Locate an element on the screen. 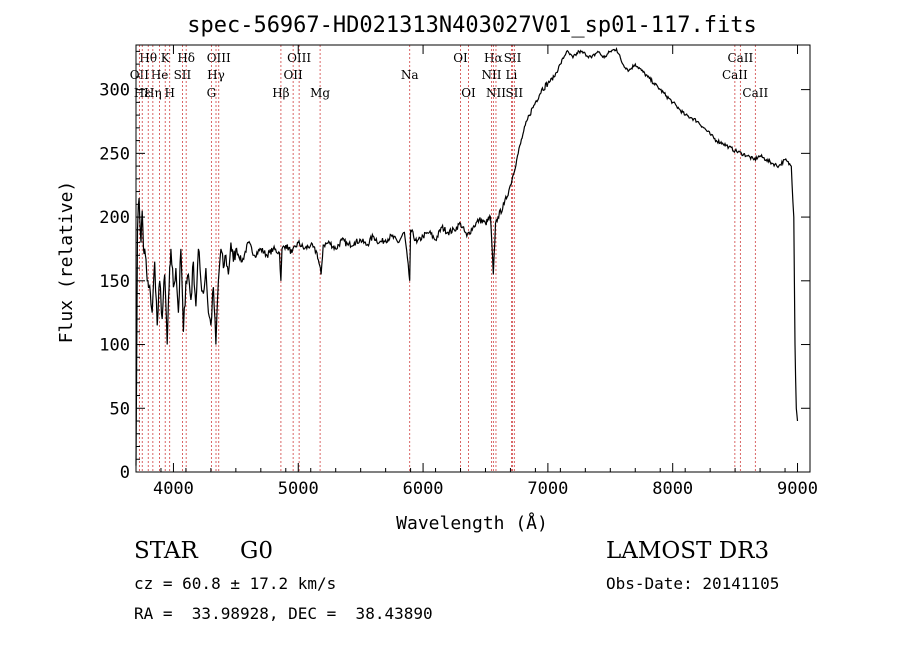 This screenshot has width=900, height=649. line-label-5: OI is located at coordinates (460, 58).